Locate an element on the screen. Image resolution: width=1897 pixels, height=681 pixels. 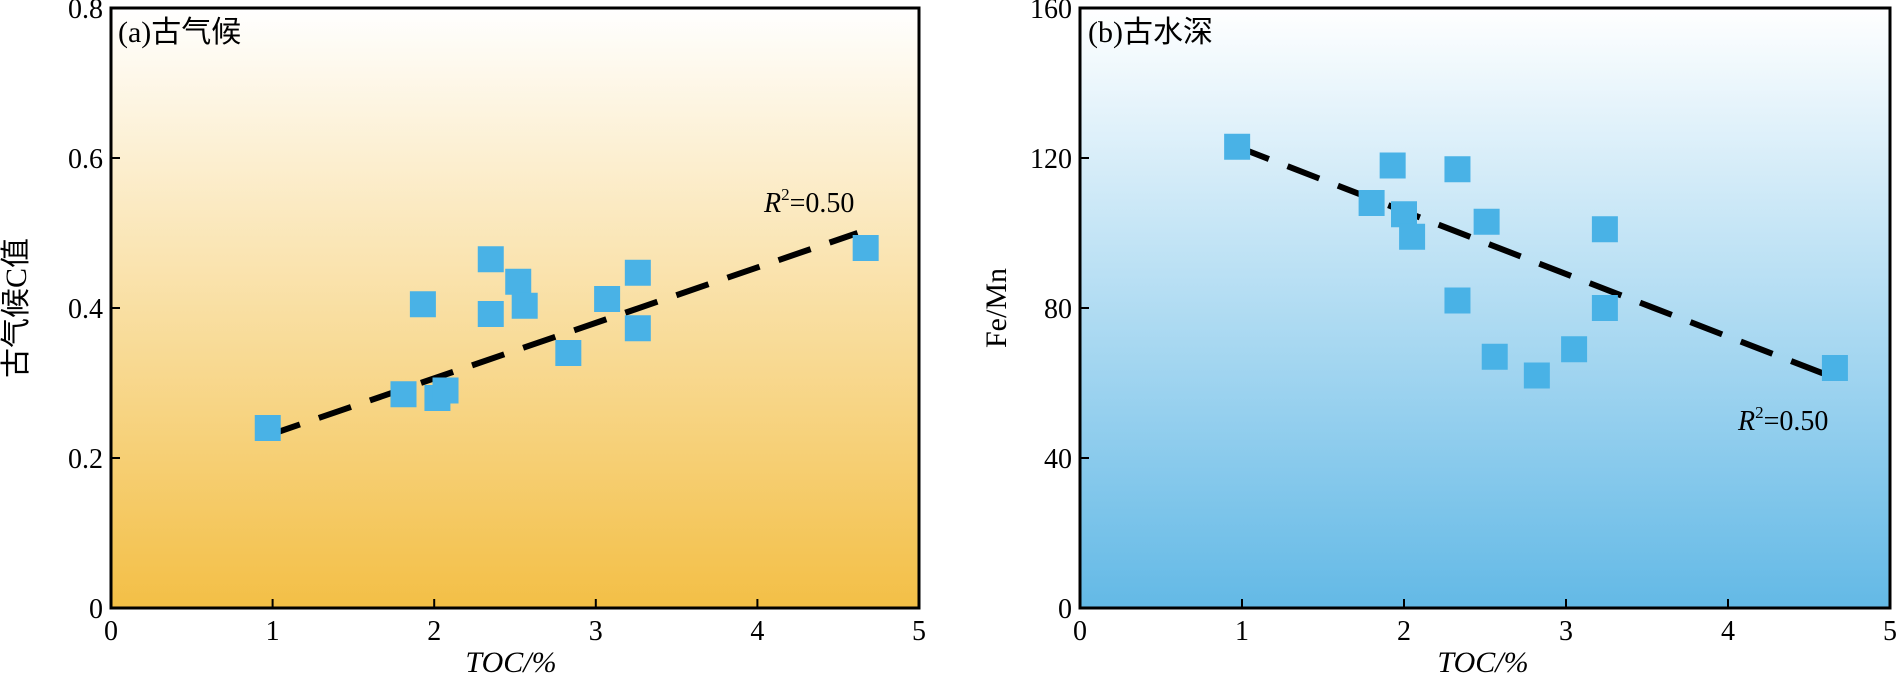
panel-b-r2-superscript: 2 is located at coordinates (1759, 412).